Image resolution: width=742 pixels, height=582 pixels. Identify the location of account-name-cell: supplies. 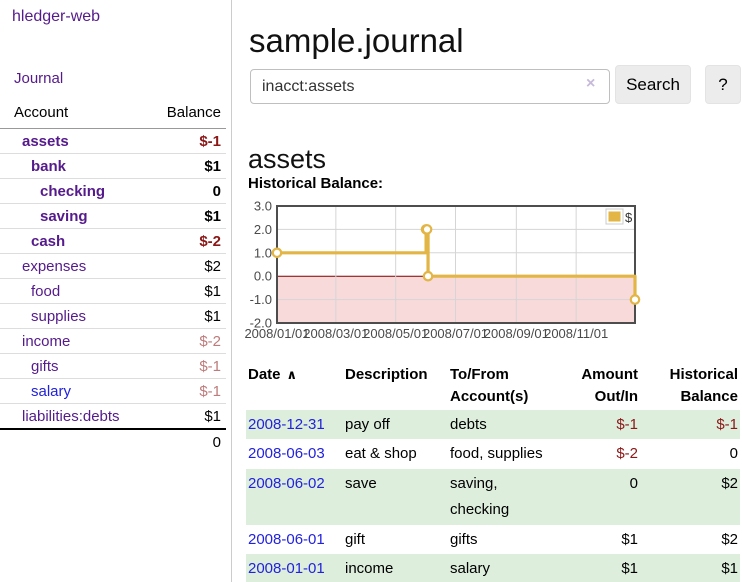
(71, 316).